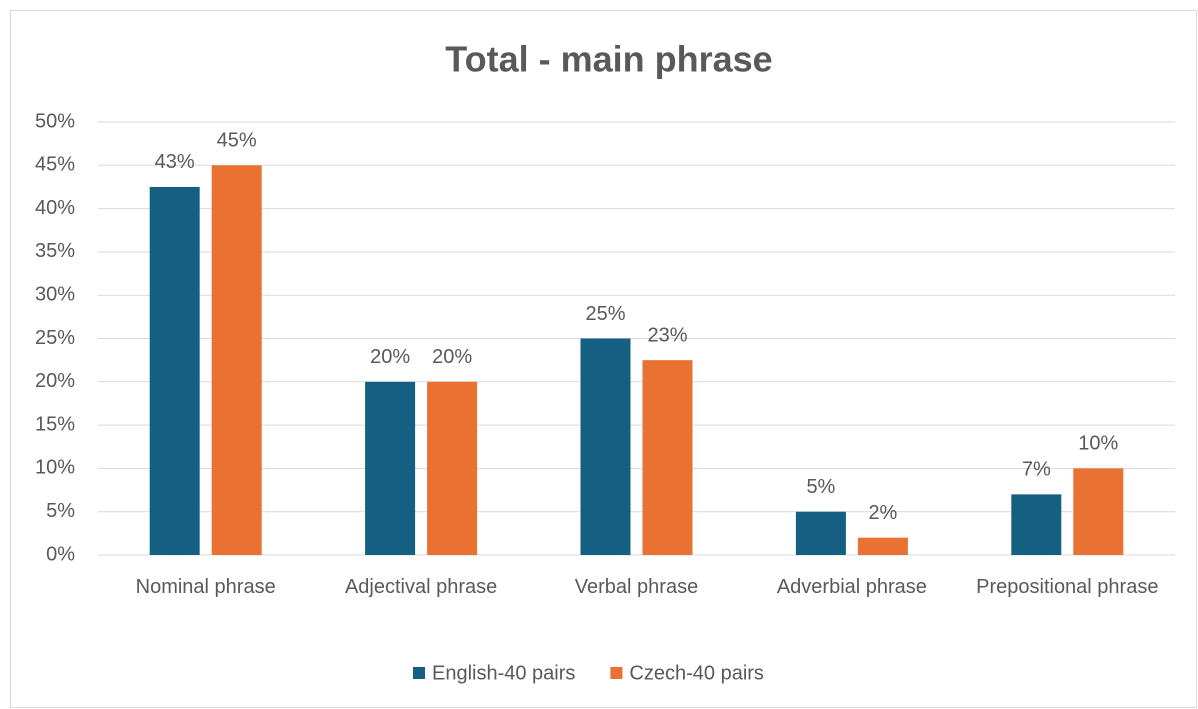  What do you see at coordinates (55, 294) in the screenshot?
I see `y-tick-label: 30%` at bounding box center [55, 294].